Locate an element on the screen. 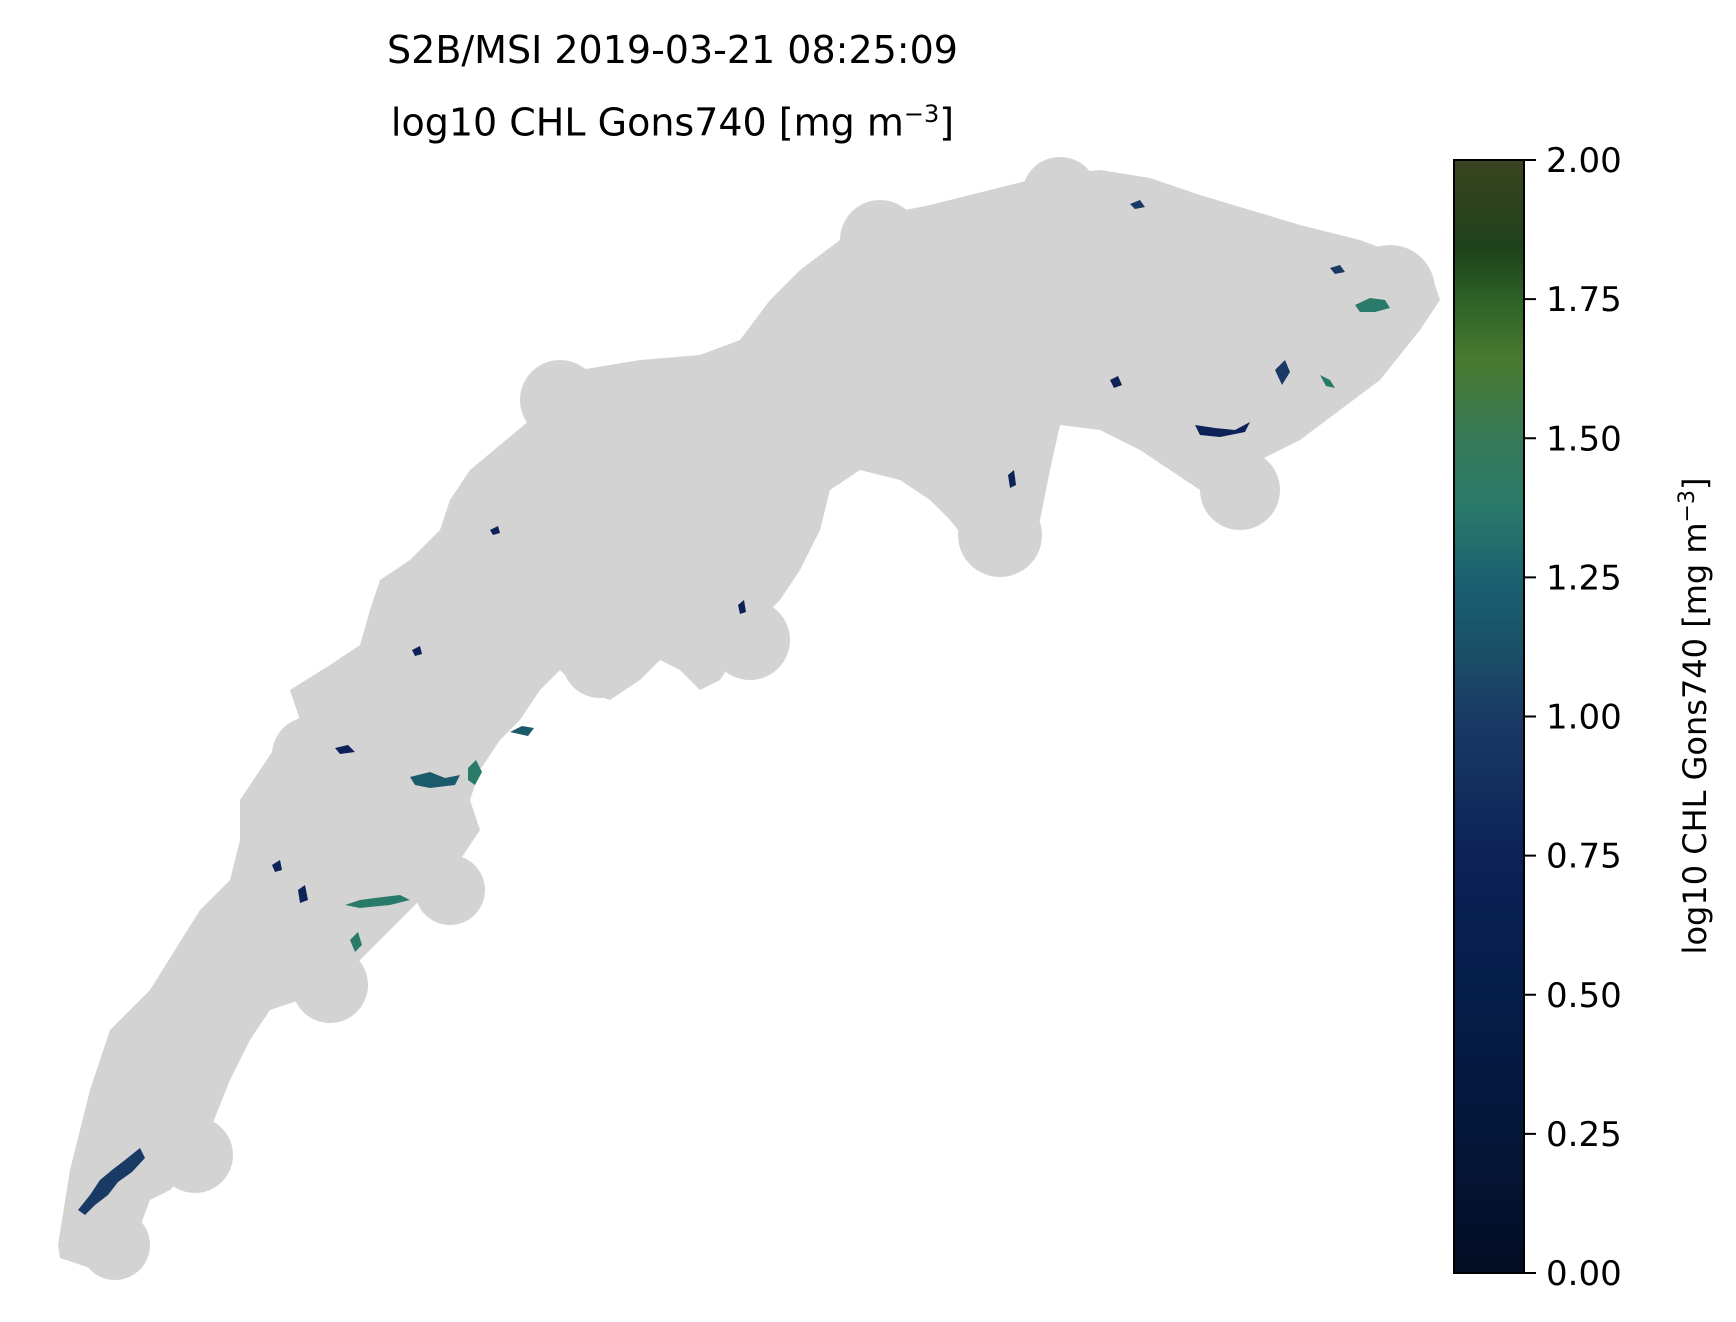  northeast-lake is located at coordinates (1372, 305).